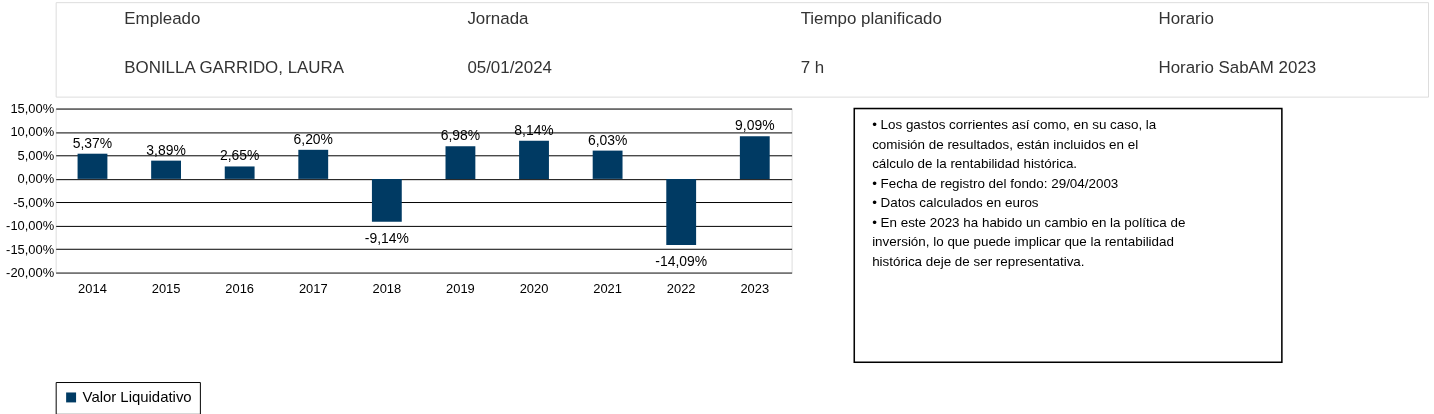  What do you see at coordinates (32, 109) in the screenshot?
I see `y-tick-label: 15,00%` at bounding box center [32, 109].